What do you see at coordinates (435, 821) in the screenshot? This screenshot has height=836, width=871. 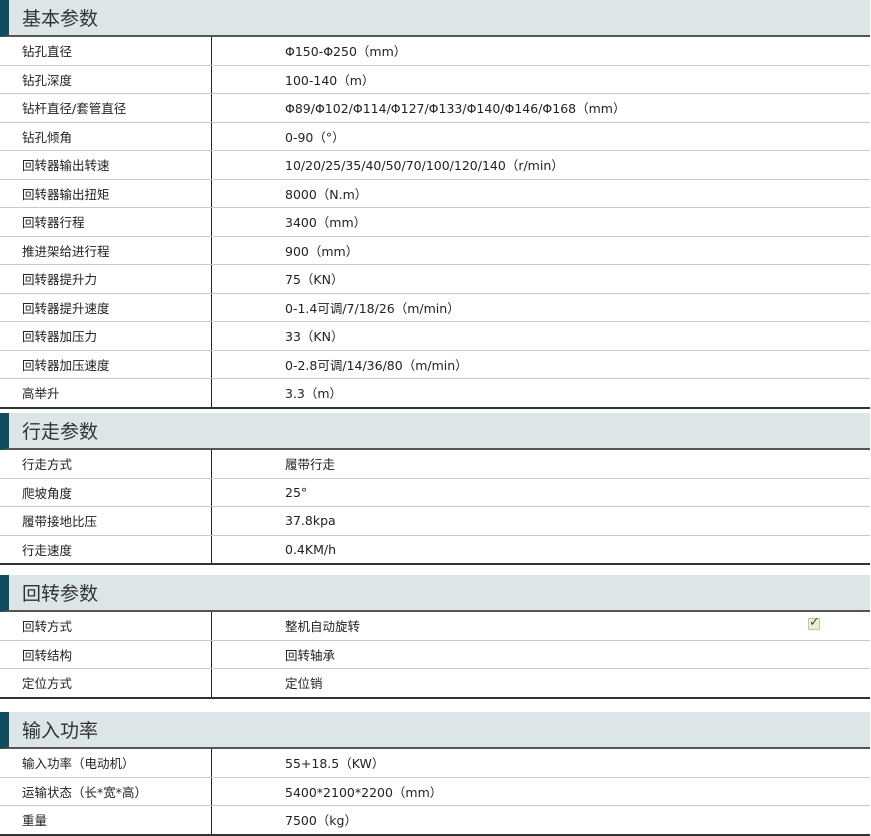 I see `table-row: 重量 7500（kg）` at bounding box center [435, 821].